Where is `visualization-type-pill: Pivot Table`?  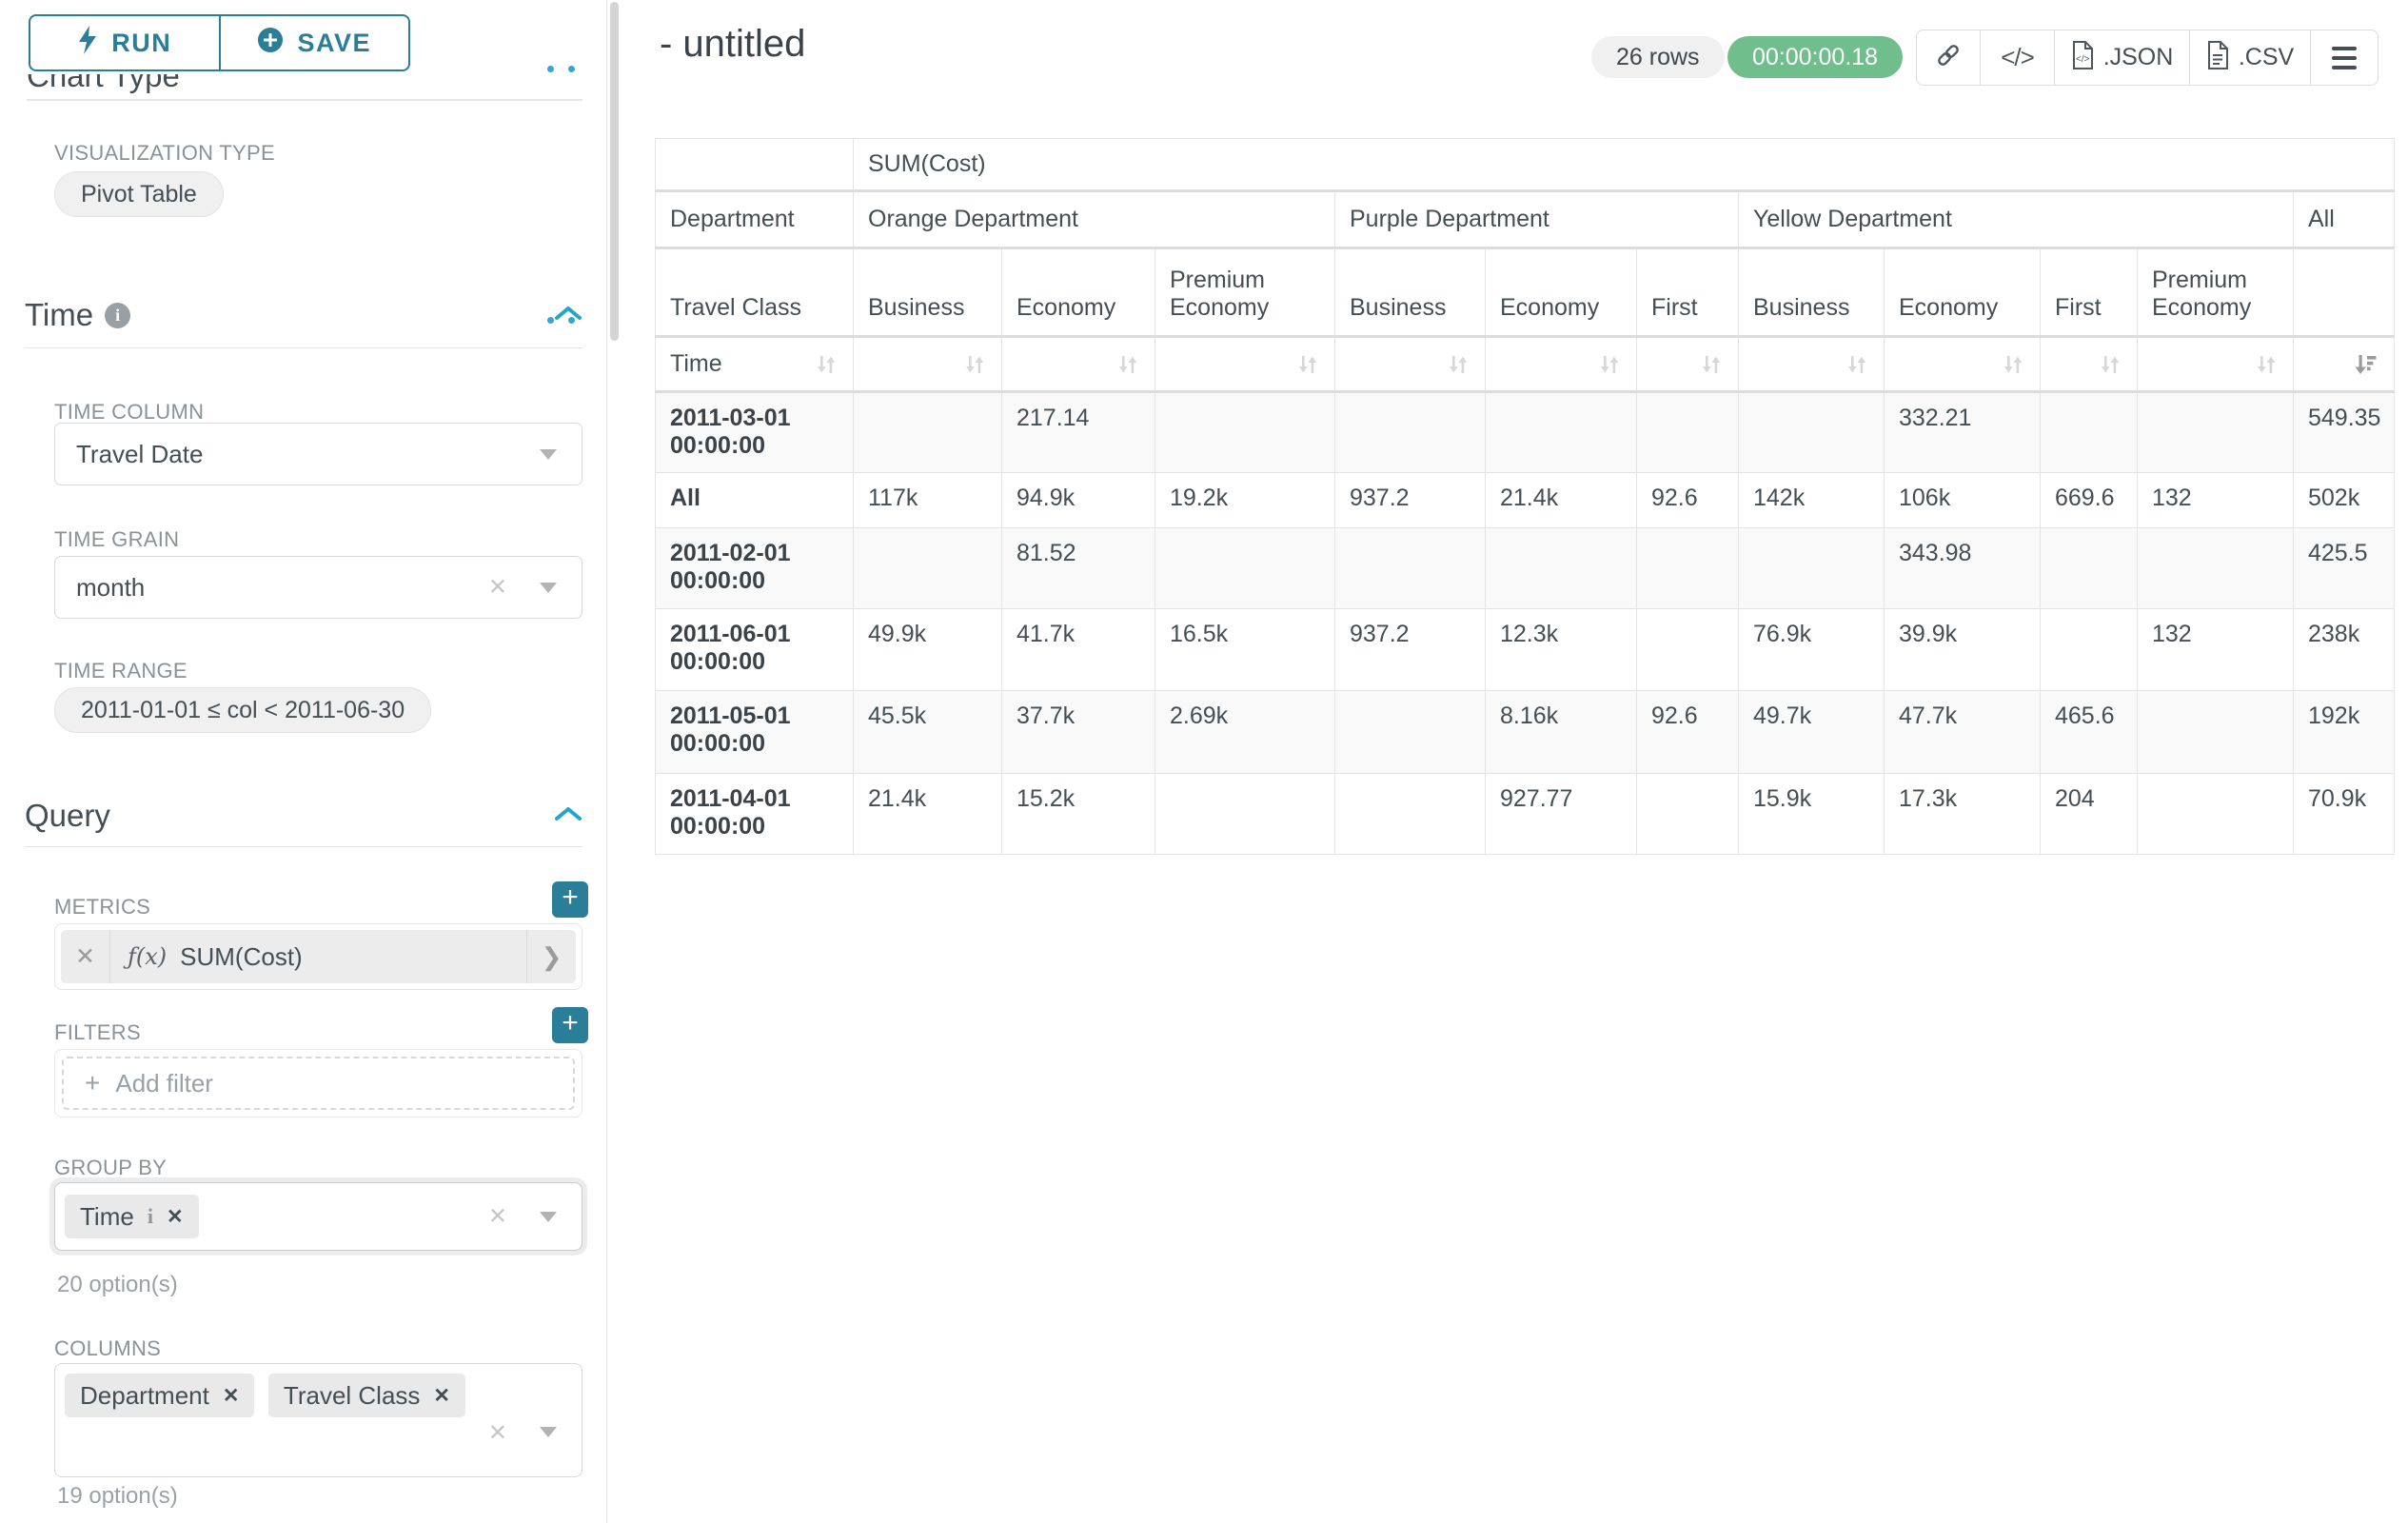 visualization-type-pill: Pivot Table is located at coordinates (139, 194).